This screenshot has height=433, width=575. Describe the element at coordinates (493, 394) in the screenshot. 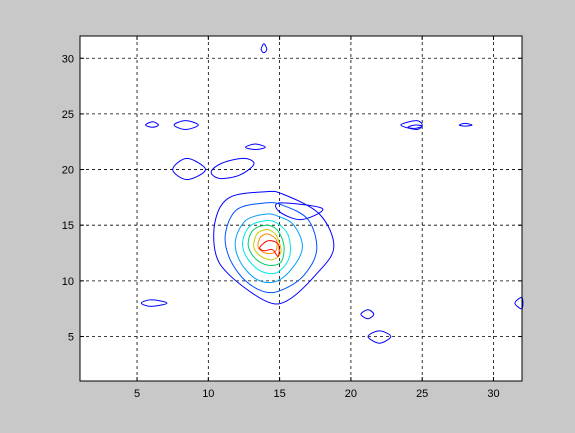

I see `x-tick-label: 30` at that location.